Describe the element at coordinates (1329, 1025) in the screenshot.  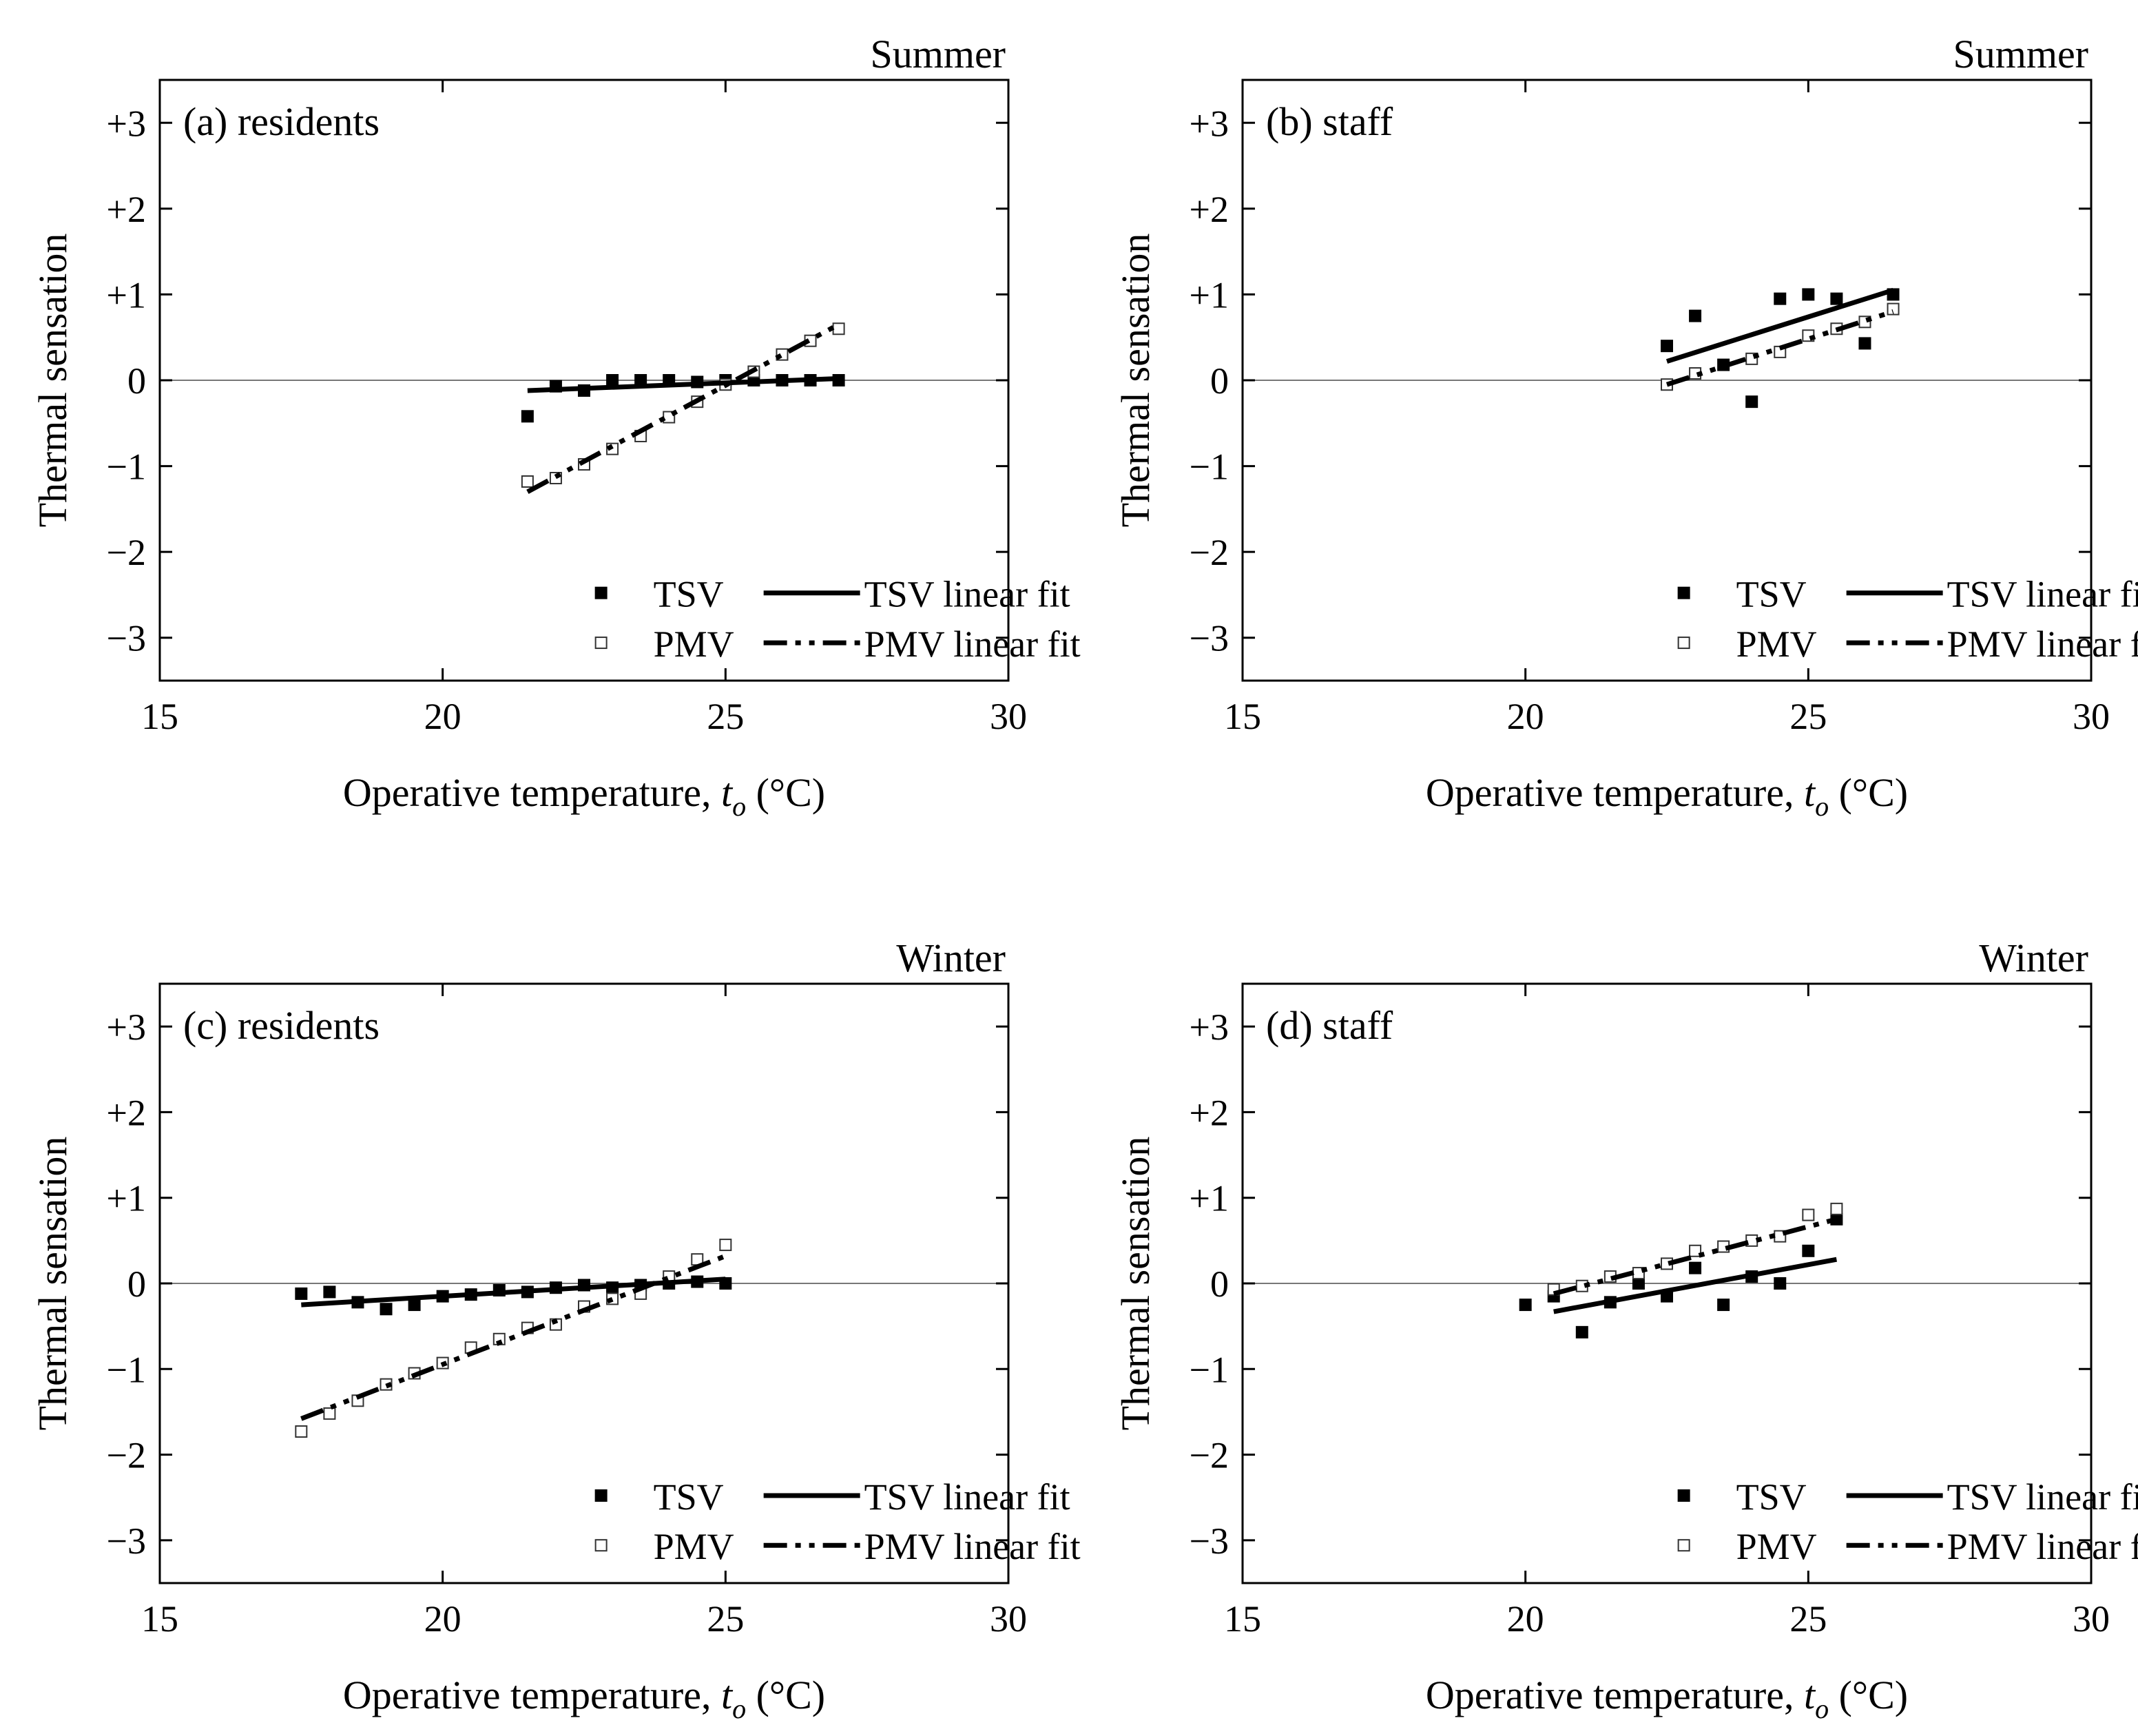
I see `panel-label: (d) staff` at that location.